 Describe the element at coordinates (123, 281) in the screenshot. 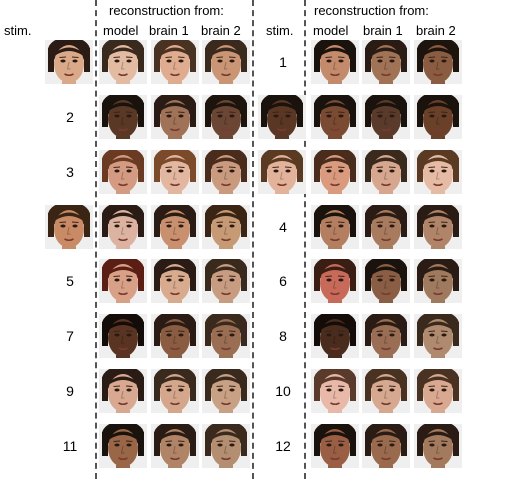

I see `left-row5-model-face` at that location.